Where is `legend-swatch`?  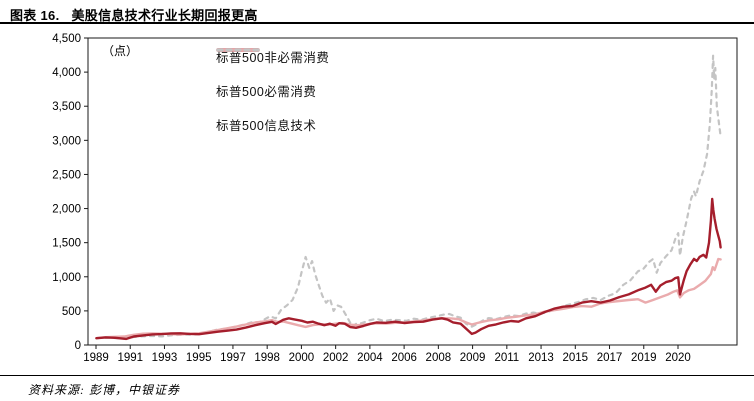
legend-swatch is located at coordinates (238, 50).